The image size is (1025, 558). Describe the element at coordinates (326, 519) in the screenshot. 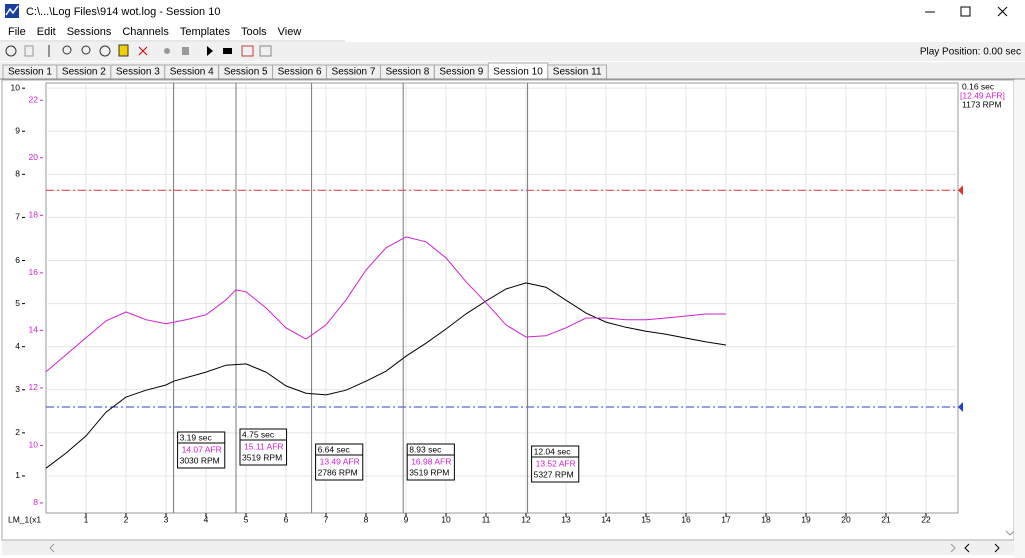

I see `x-tick-label: 7` at that location.